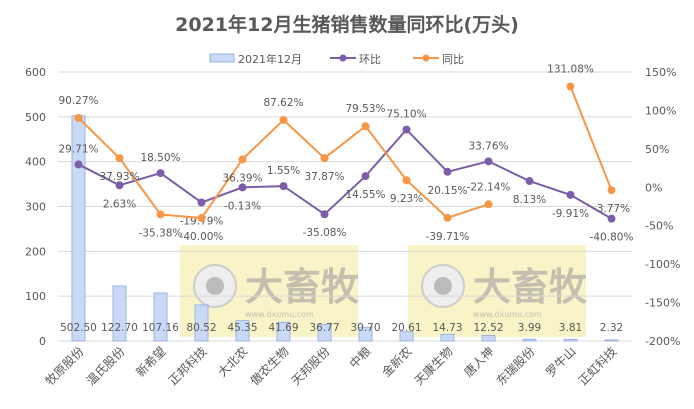 This screenshot has height=409, width=694. What do you see at coordinates (657, 149) in the screenshot?
I see `right-axis-tick: 50%` at bounding box center [657, 149].